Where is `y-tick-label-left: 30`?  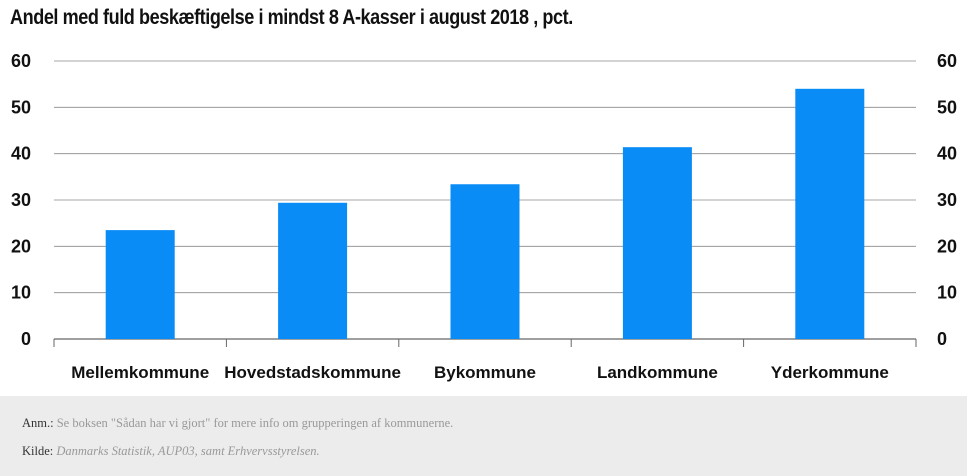
y-tick-label-left: 30 is located at coordinates (21, 200).